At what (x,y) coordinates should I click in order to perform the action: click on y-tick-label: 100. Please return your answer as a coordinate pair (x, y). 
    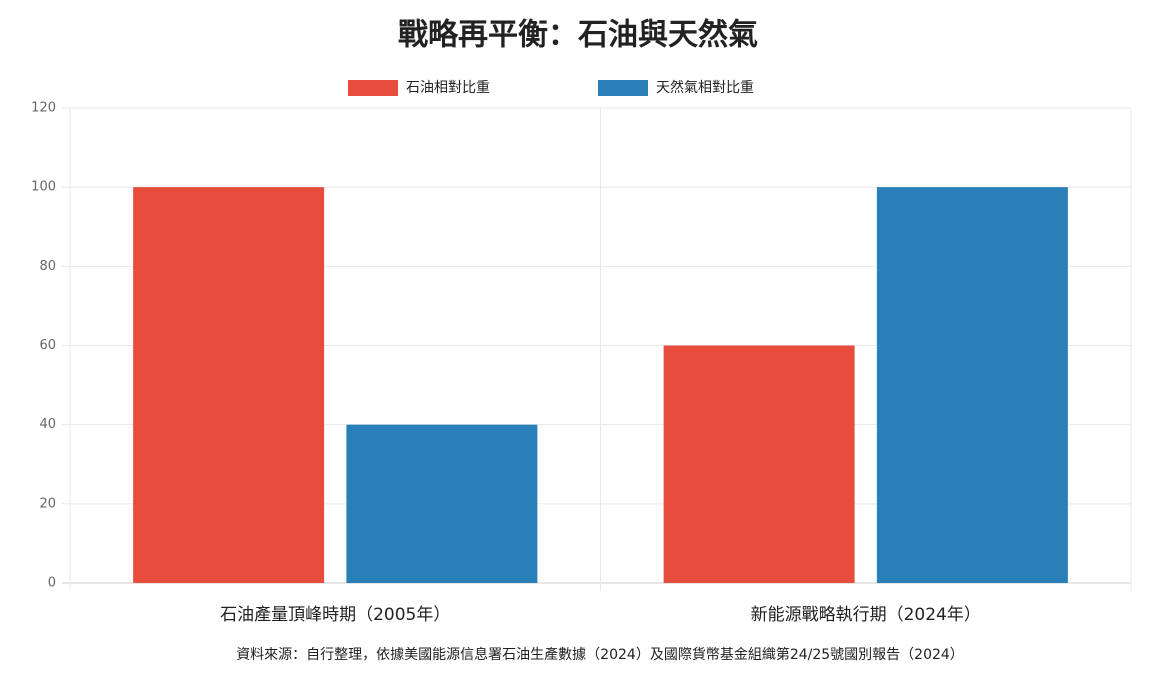
    Looking at the image, I should click on (43, 187).